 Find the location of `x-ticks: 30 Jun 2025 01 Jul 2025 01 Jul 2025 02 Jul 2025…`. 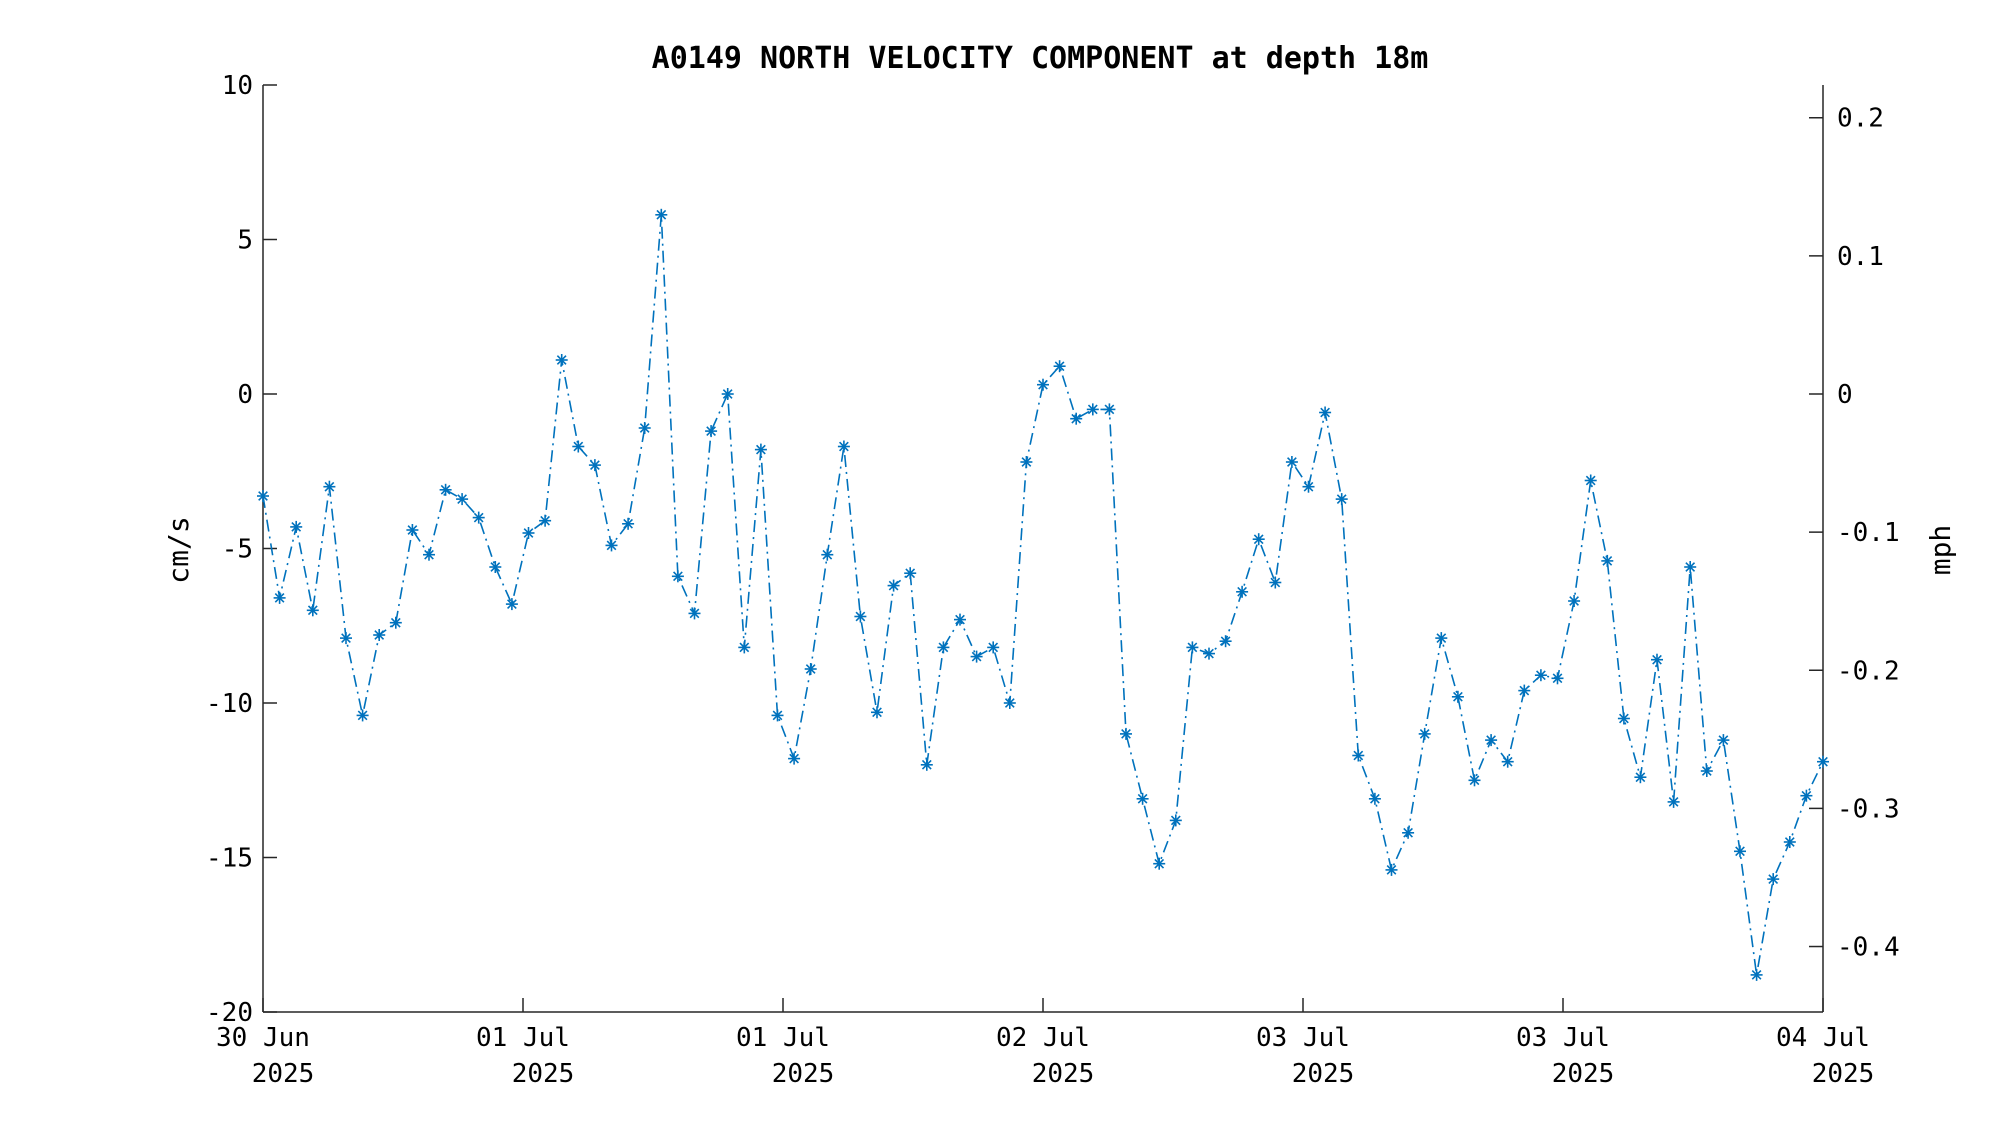

x-ticks: 30 Jun 2025 01 Jul 2025 01 Jul 2025 02 Jul 2025… is located at coordinates (1045, 1043).